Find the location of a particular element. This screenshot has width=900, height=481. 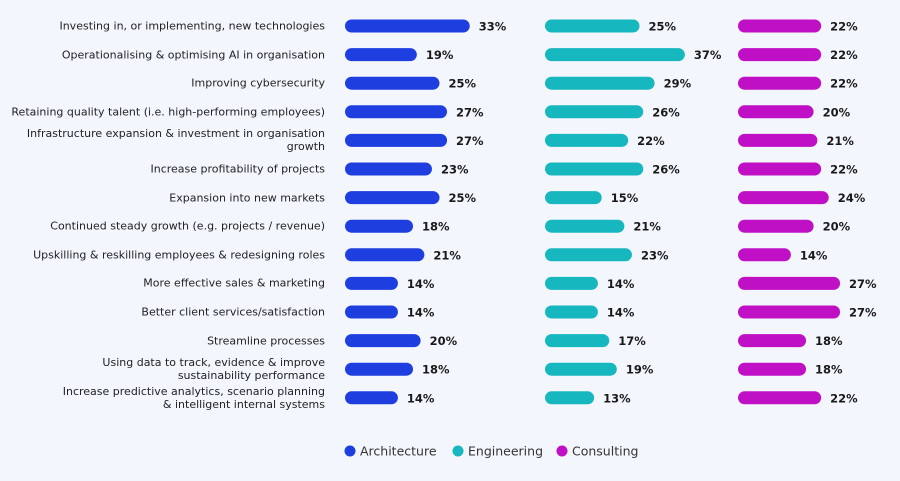

legend-label: Consulting is located at coordinates (605, 451).